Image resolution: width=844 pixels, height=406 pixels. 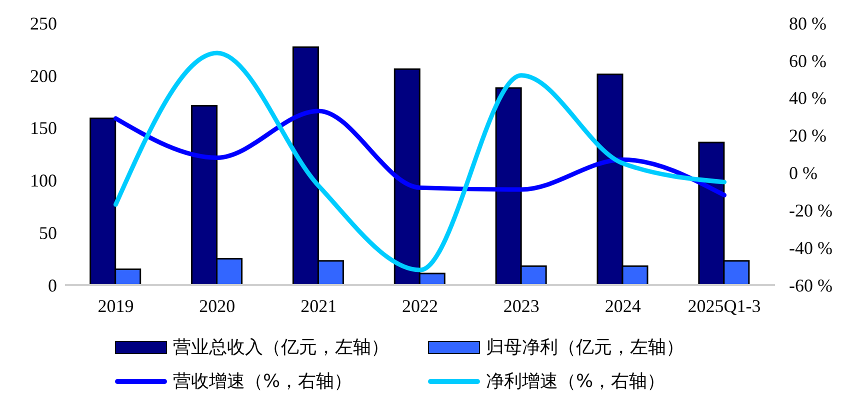 What do you see at coordinates (43, 128) in the screenshot?
I see `y-tick-label: 150` at bounding box center [43, 128].